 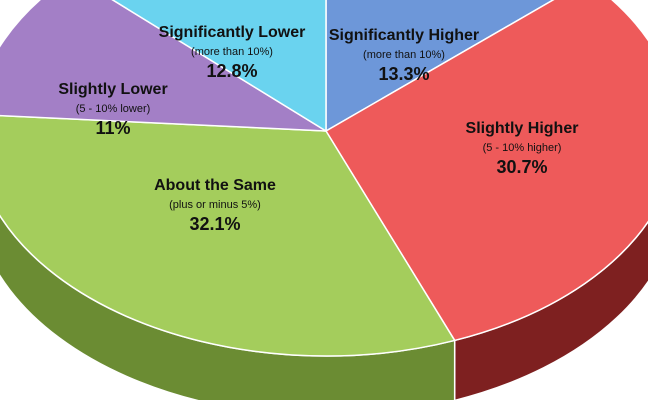 I want to click on slice-value: 12.8%, so click(x=231, y=71).